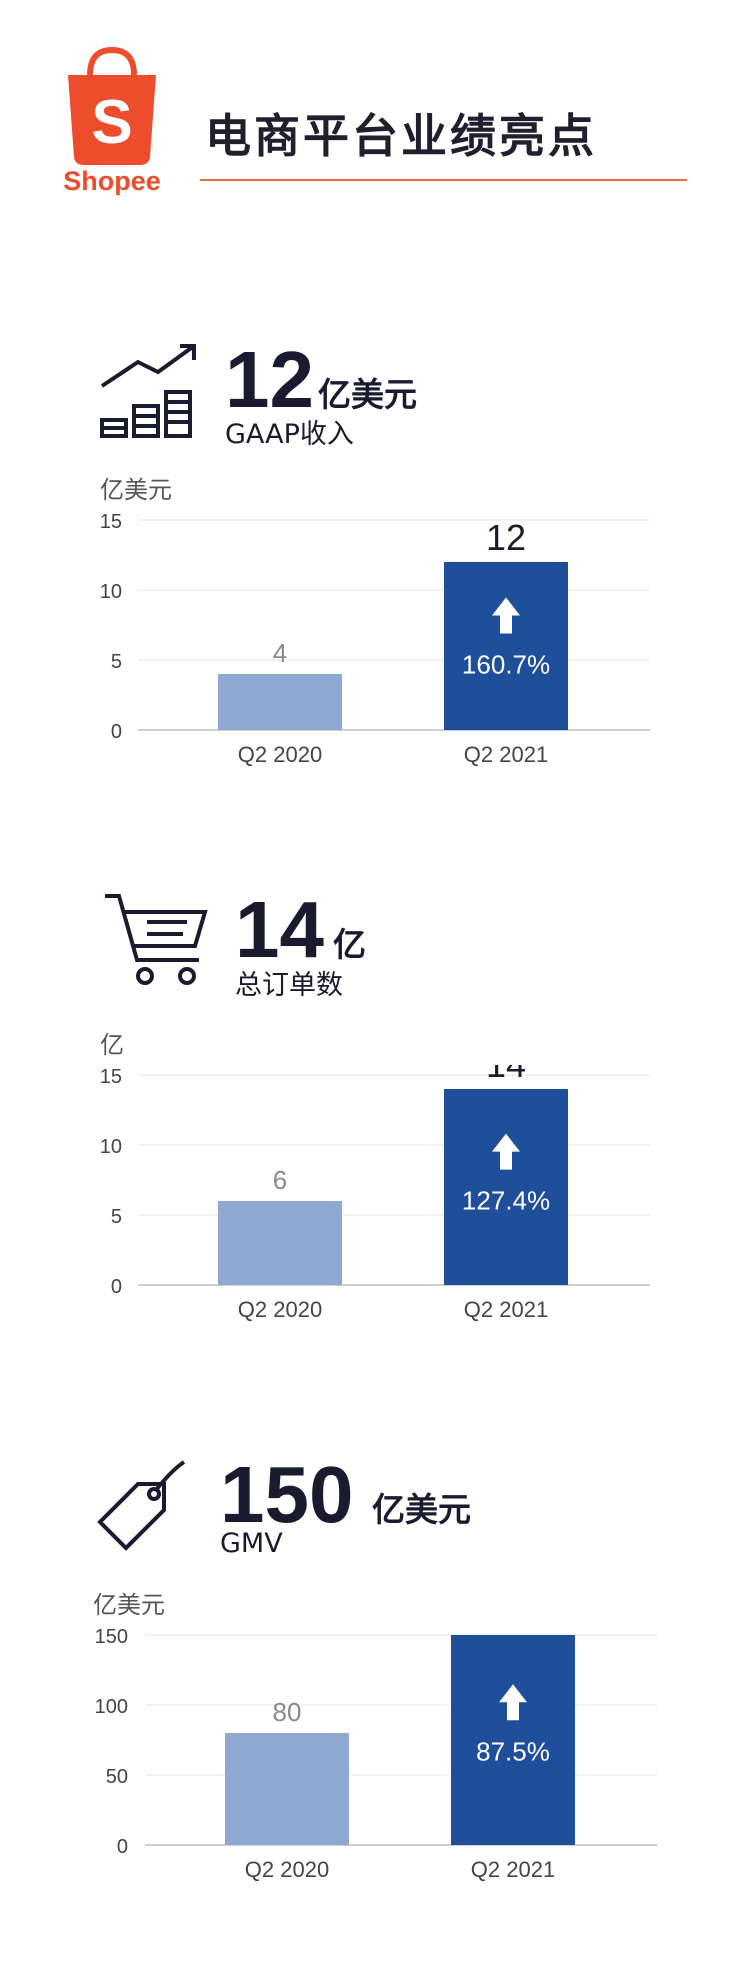 The image size is (750, 1961). I want to click on big-value: 12, so click(269, 379).